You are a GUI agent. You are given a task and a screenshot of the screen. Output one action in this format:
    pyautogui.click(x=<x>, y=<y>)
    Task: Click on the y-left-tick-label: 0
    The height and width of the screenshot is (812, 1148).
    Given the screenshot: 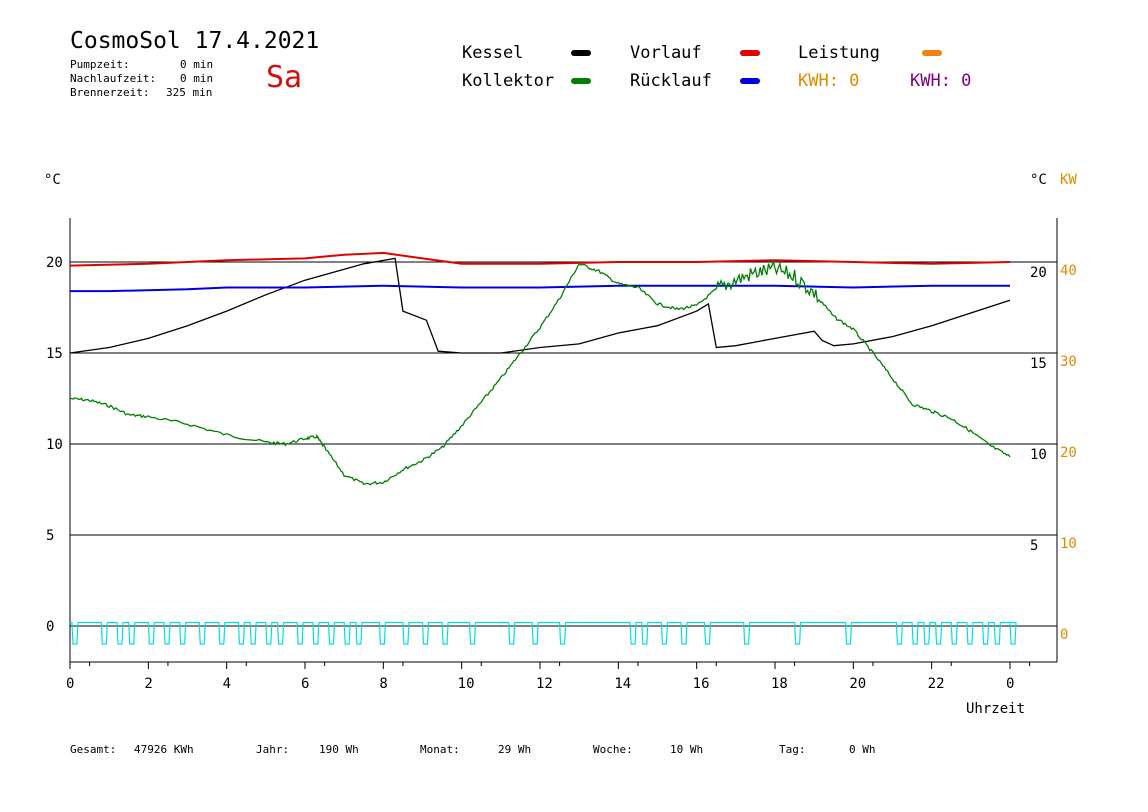 What is the action you would take?
    pyautogui.click(x=50, y=627)
    